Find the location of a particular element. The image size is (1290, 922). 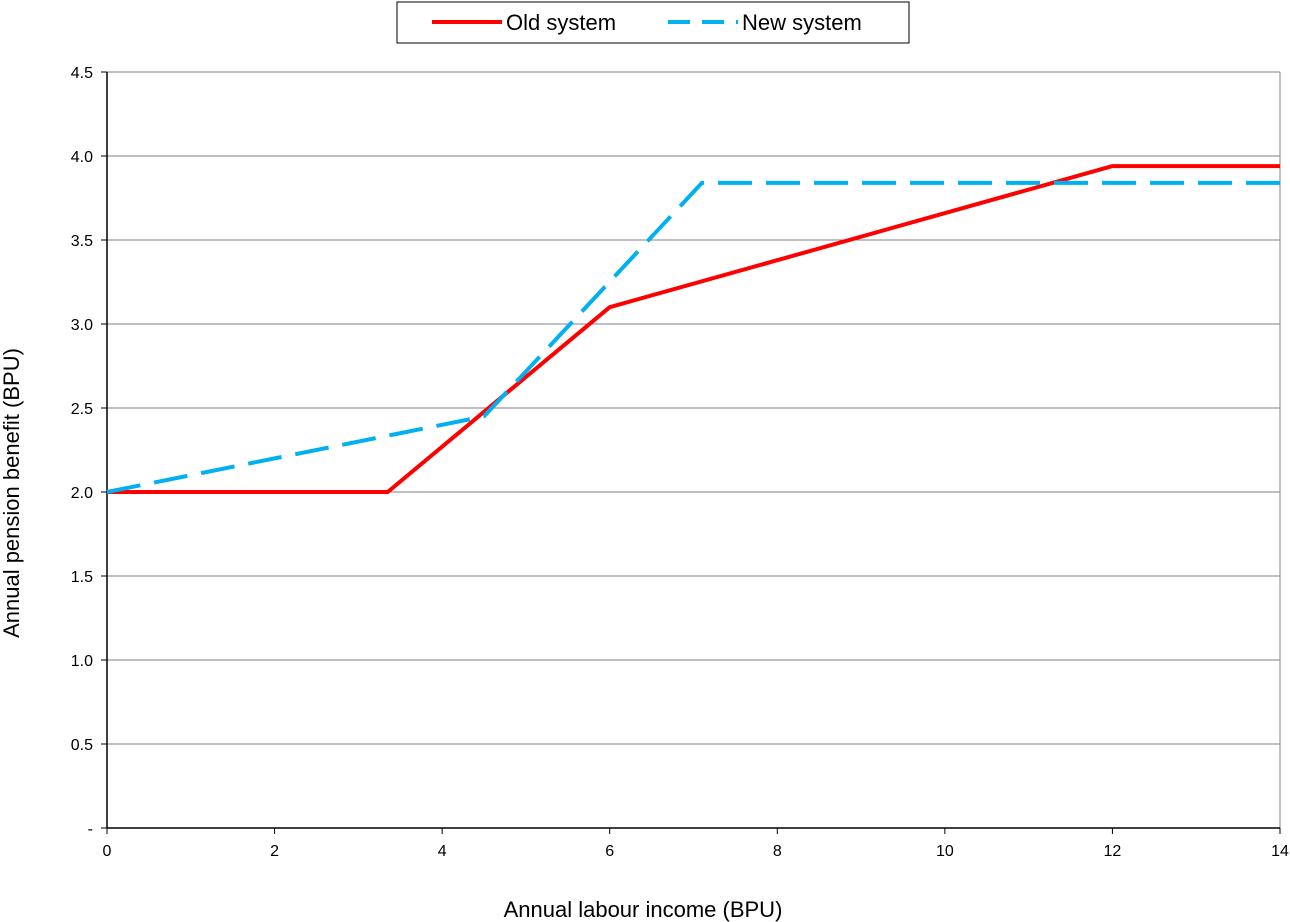

x-tick-label-1: 2 is located at coordinates (274, 851).